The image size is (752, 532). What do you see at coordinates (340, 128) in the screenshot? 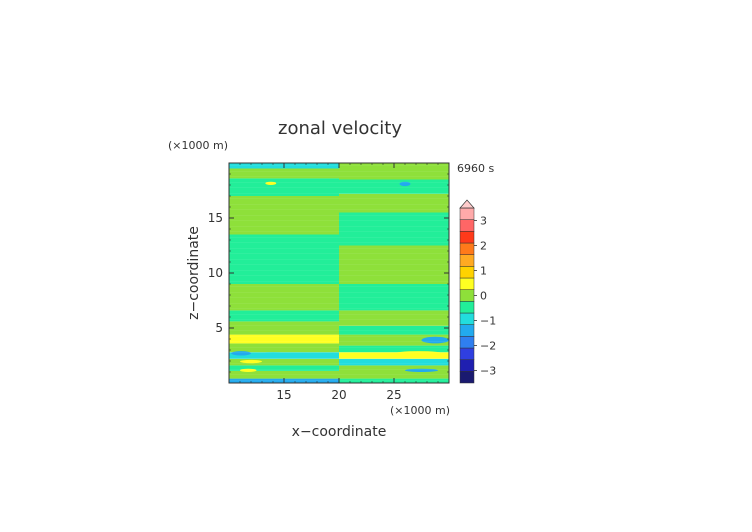
I see `chart-title: zonal velocity` at bounding box center [340, 128].